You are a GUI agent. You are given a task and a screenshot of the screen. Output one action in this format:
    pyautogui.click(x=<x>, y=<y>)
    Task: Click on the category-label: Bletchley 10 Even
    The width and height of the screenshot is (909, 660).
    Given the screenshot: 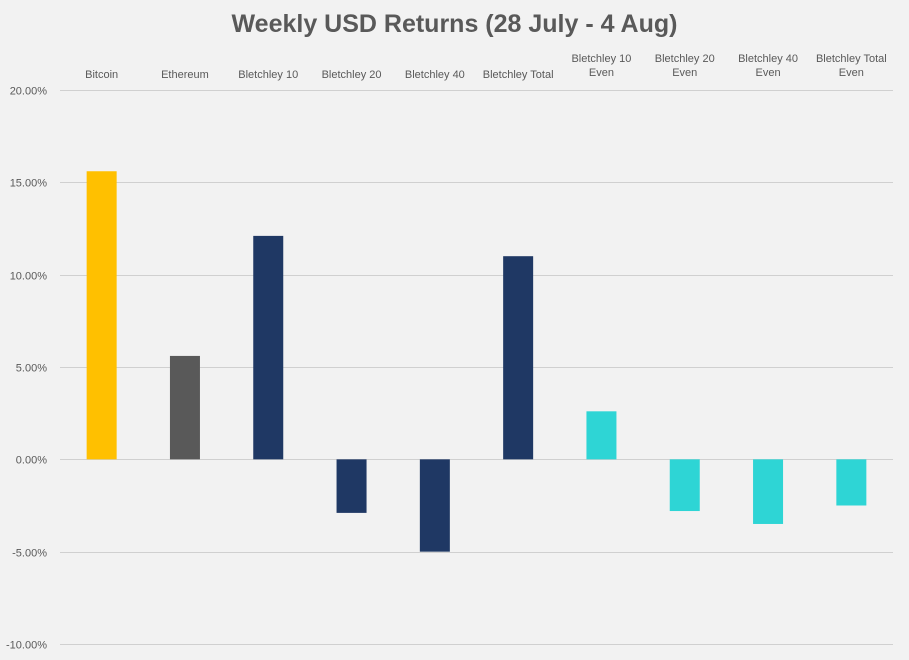 What is the action you would take?
    pyautogui.click(x=601, y=66)
    